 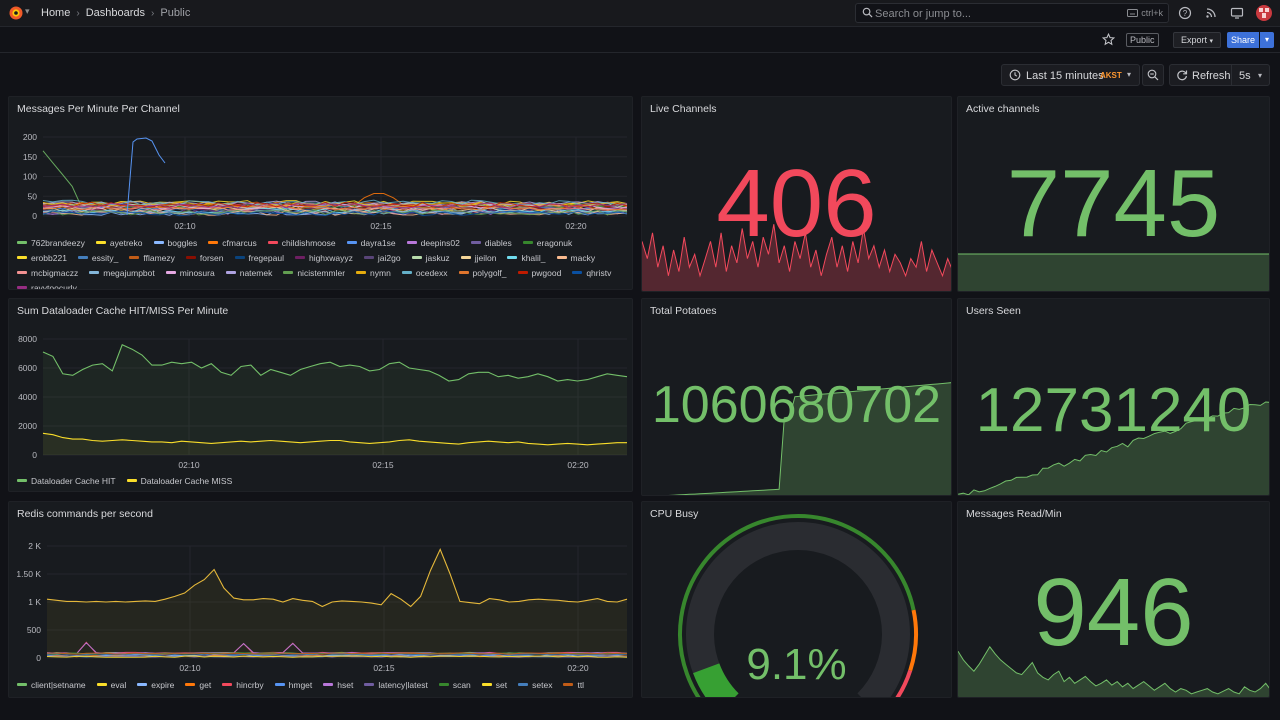 I want to click on legend-label: jai2go, so click(x=389, y=257).